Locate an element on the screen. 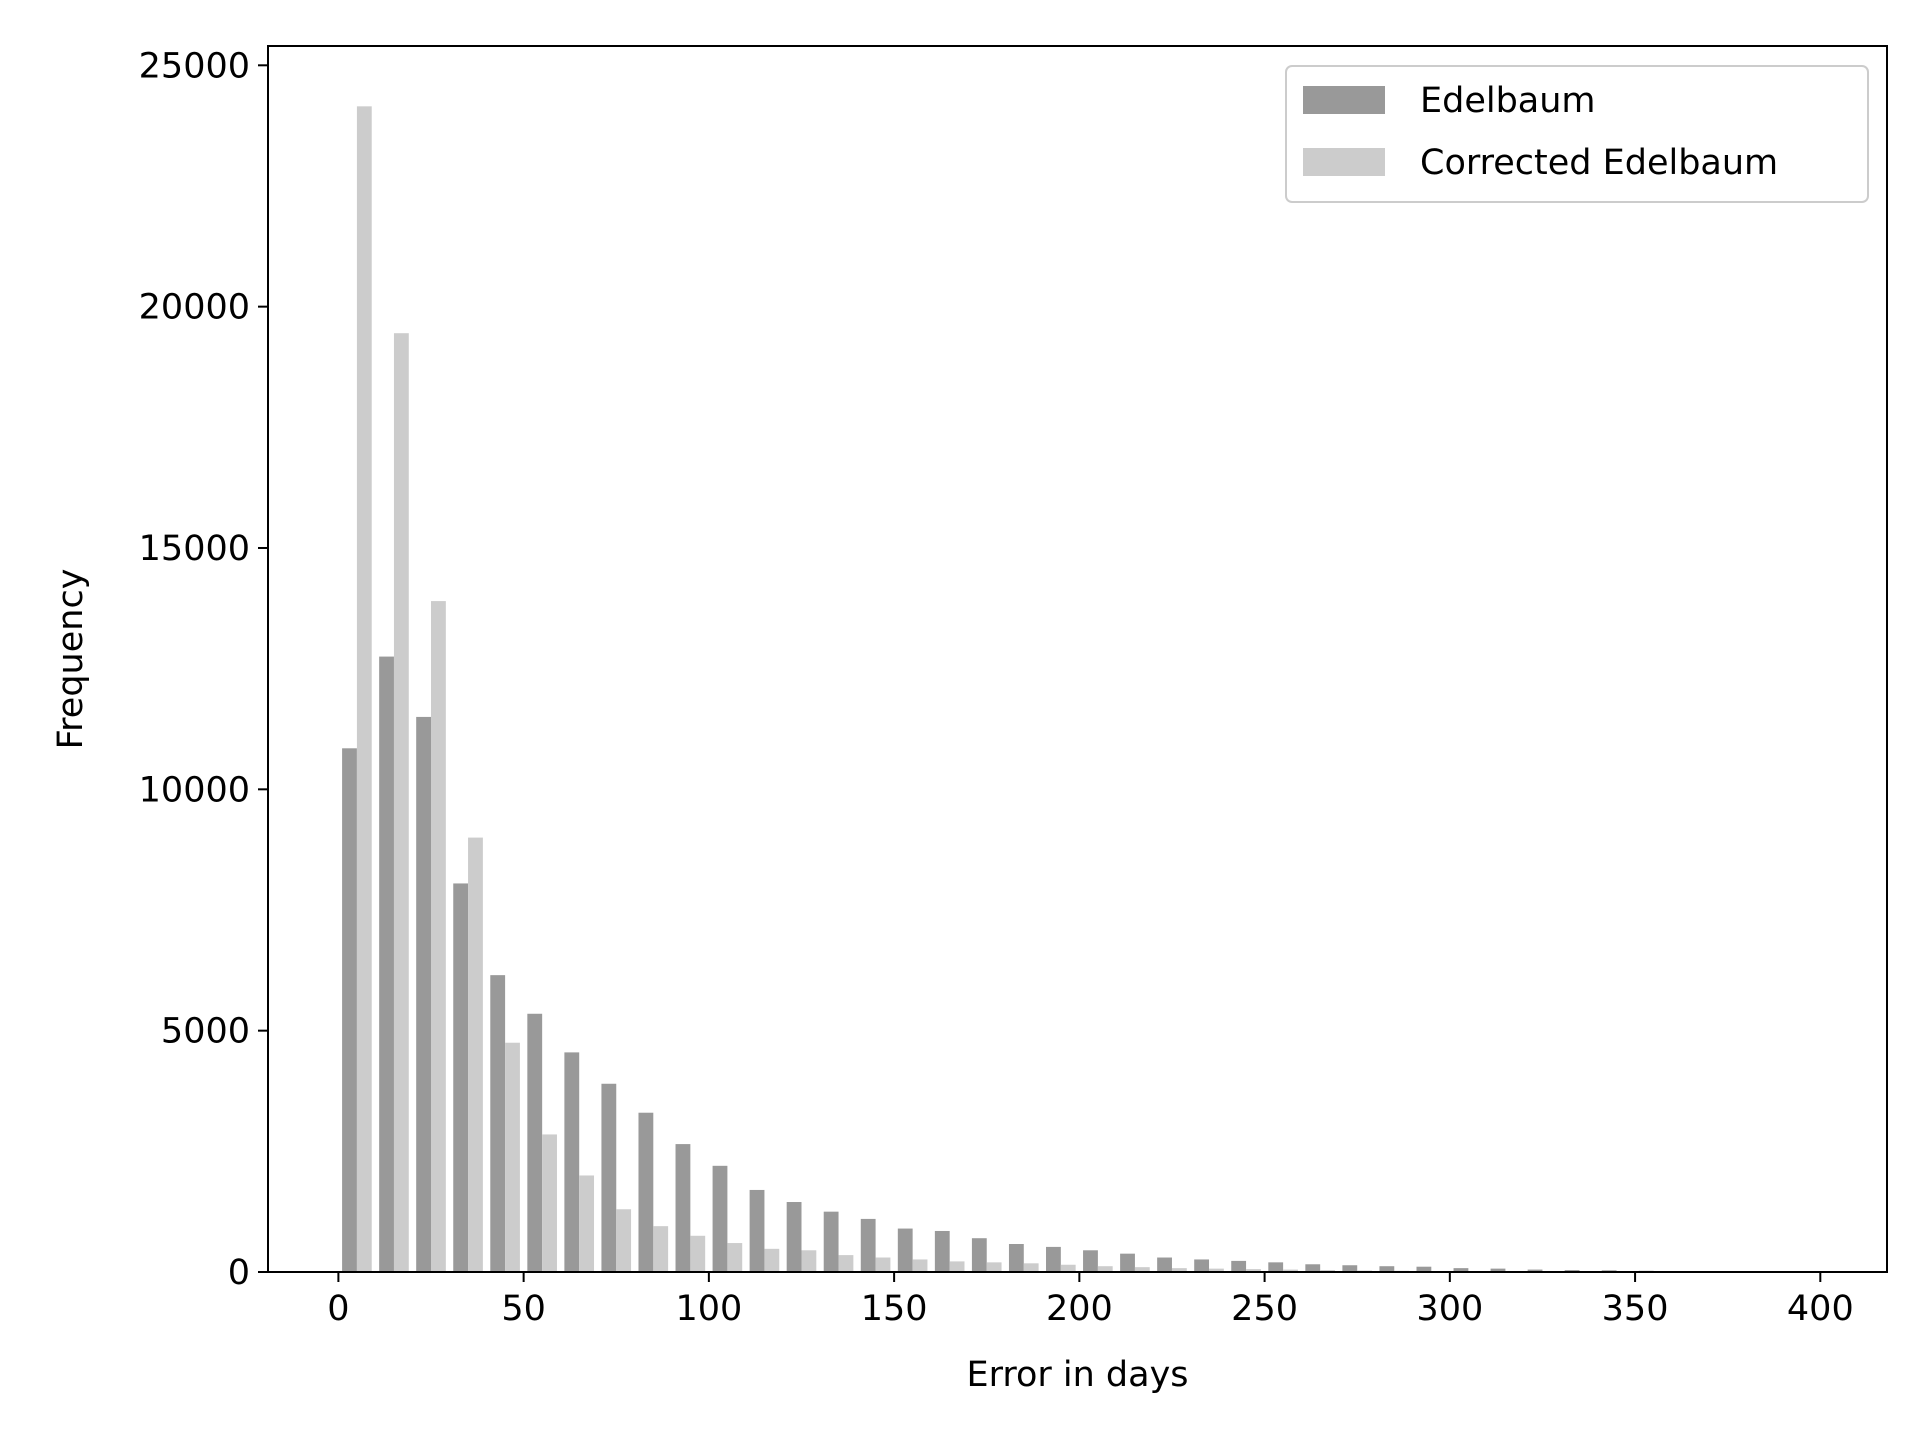  legend-label-corrected-edelbaum: Corrected Edelbaum is located at coordinates (1599, 163).